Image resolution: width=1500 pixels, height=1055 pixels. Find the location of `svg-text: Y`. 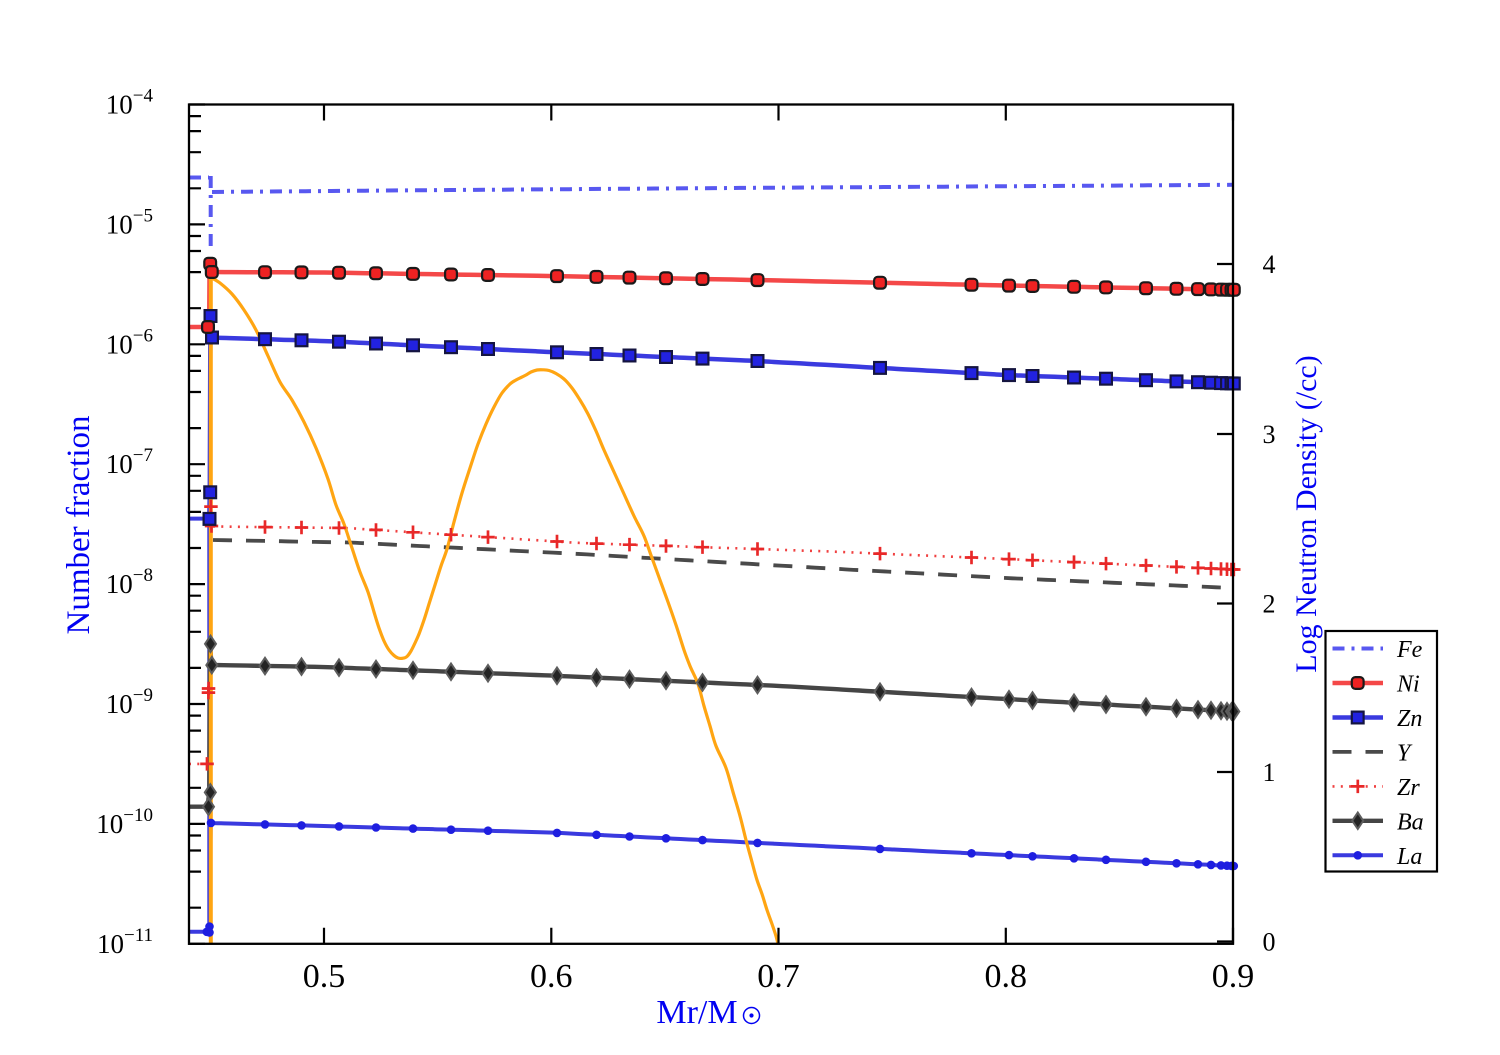

svg-text: Y is located at coordinates (1405, 753).